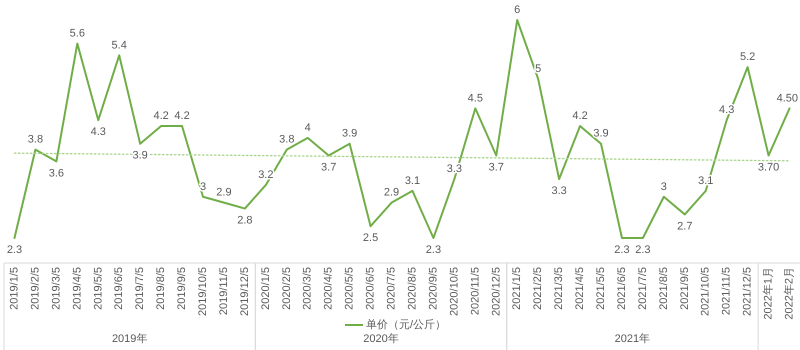  What do you see at coordinates (769, 168) in the screenshot?
I see `data-label: 3.70` at bounding box center [769, 168].